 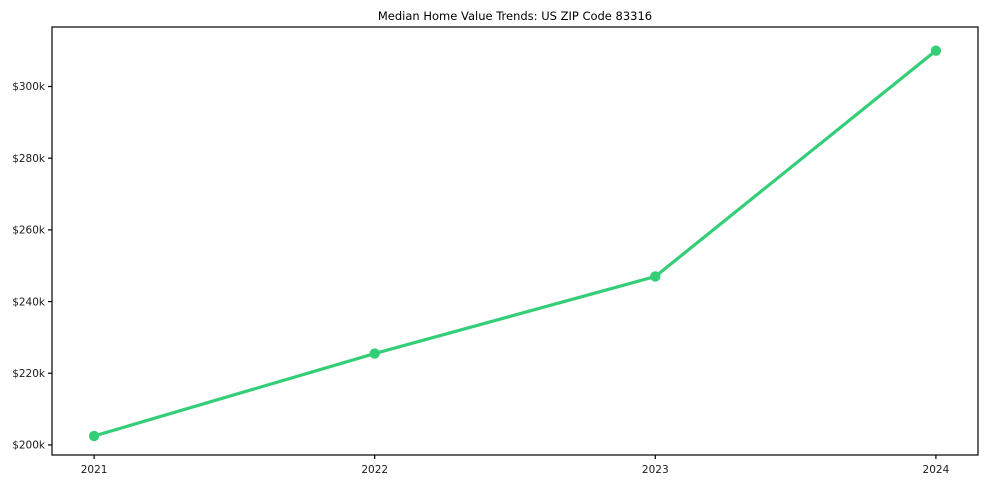 I want to click on x-axis-ticks: 2021 2022 2023 2024, so click(x=515, y=465).